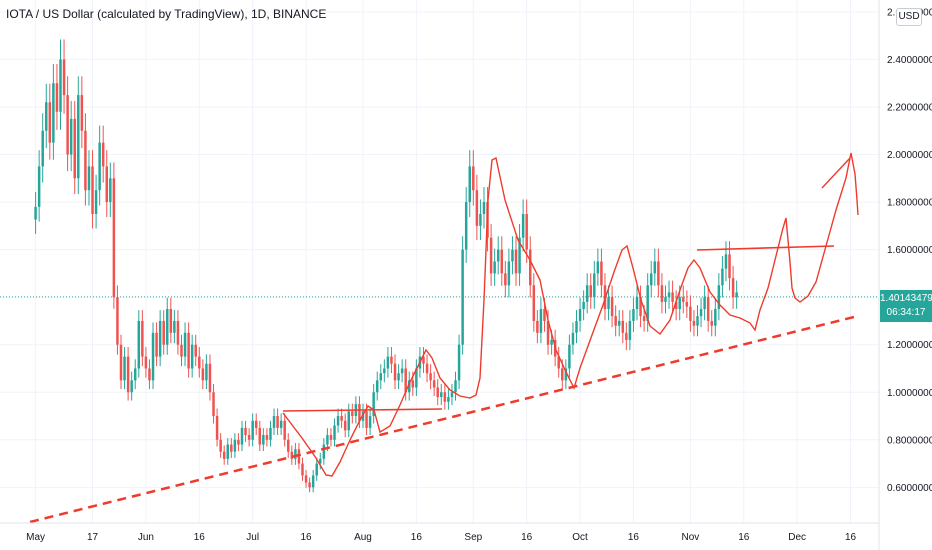 The image size is (932, 550). Describe the element at coordinates (765, 248) in the screenshot. I see `resistance-line-high` at that location.